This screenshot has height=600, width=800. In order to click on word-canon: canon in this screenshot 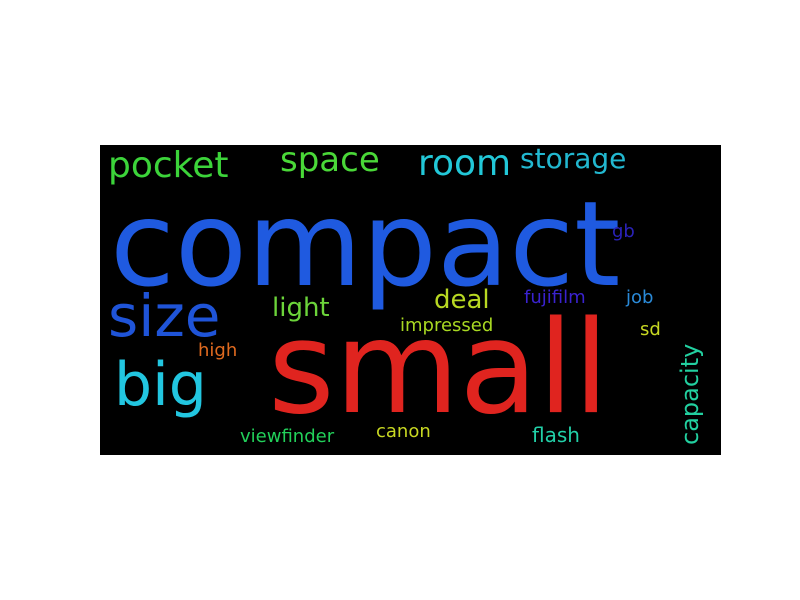, I will do `click(403, 431)`.